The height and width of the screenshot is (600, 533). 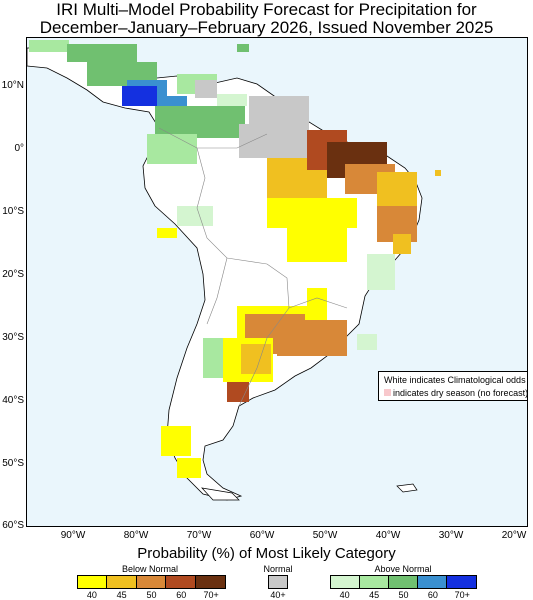 I want to click on lon-label-60w: 60°W, so click(x=262, y=535).